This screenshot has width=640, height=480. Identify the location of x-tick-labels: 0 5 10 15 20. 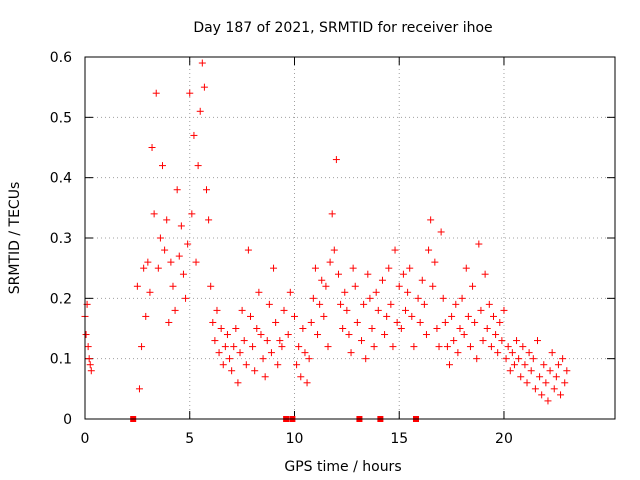
(297, 439).